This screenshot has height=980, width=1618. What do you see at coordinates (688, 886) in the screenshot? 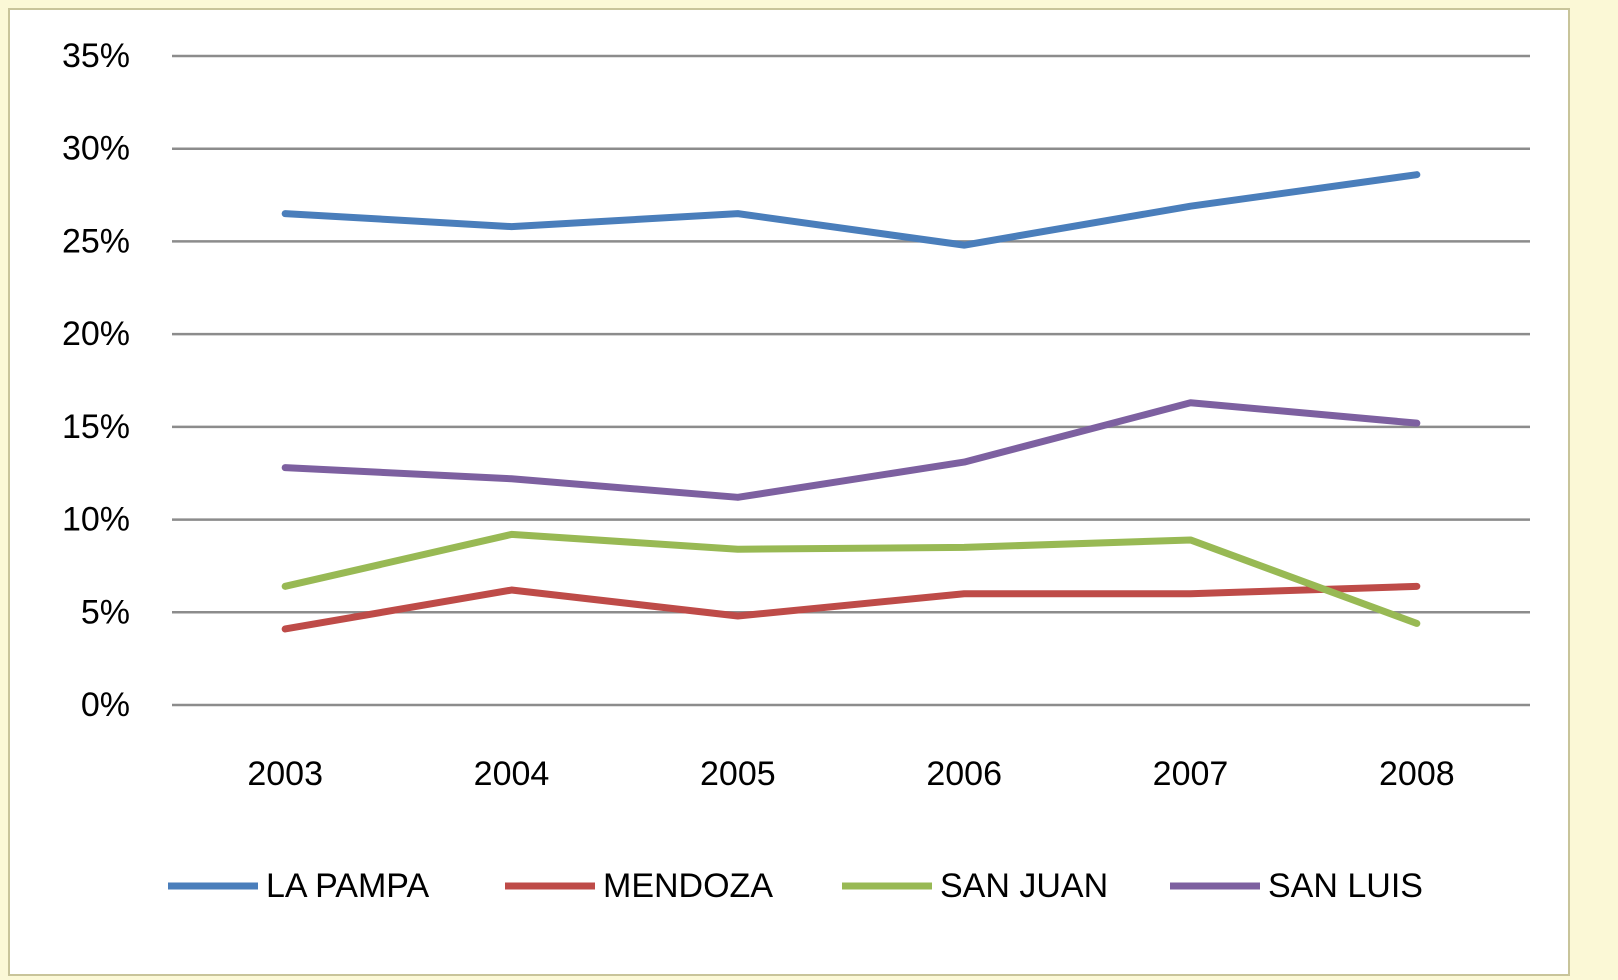
I see `legend-label: MENDOZA` at bounding box center [688, 886].